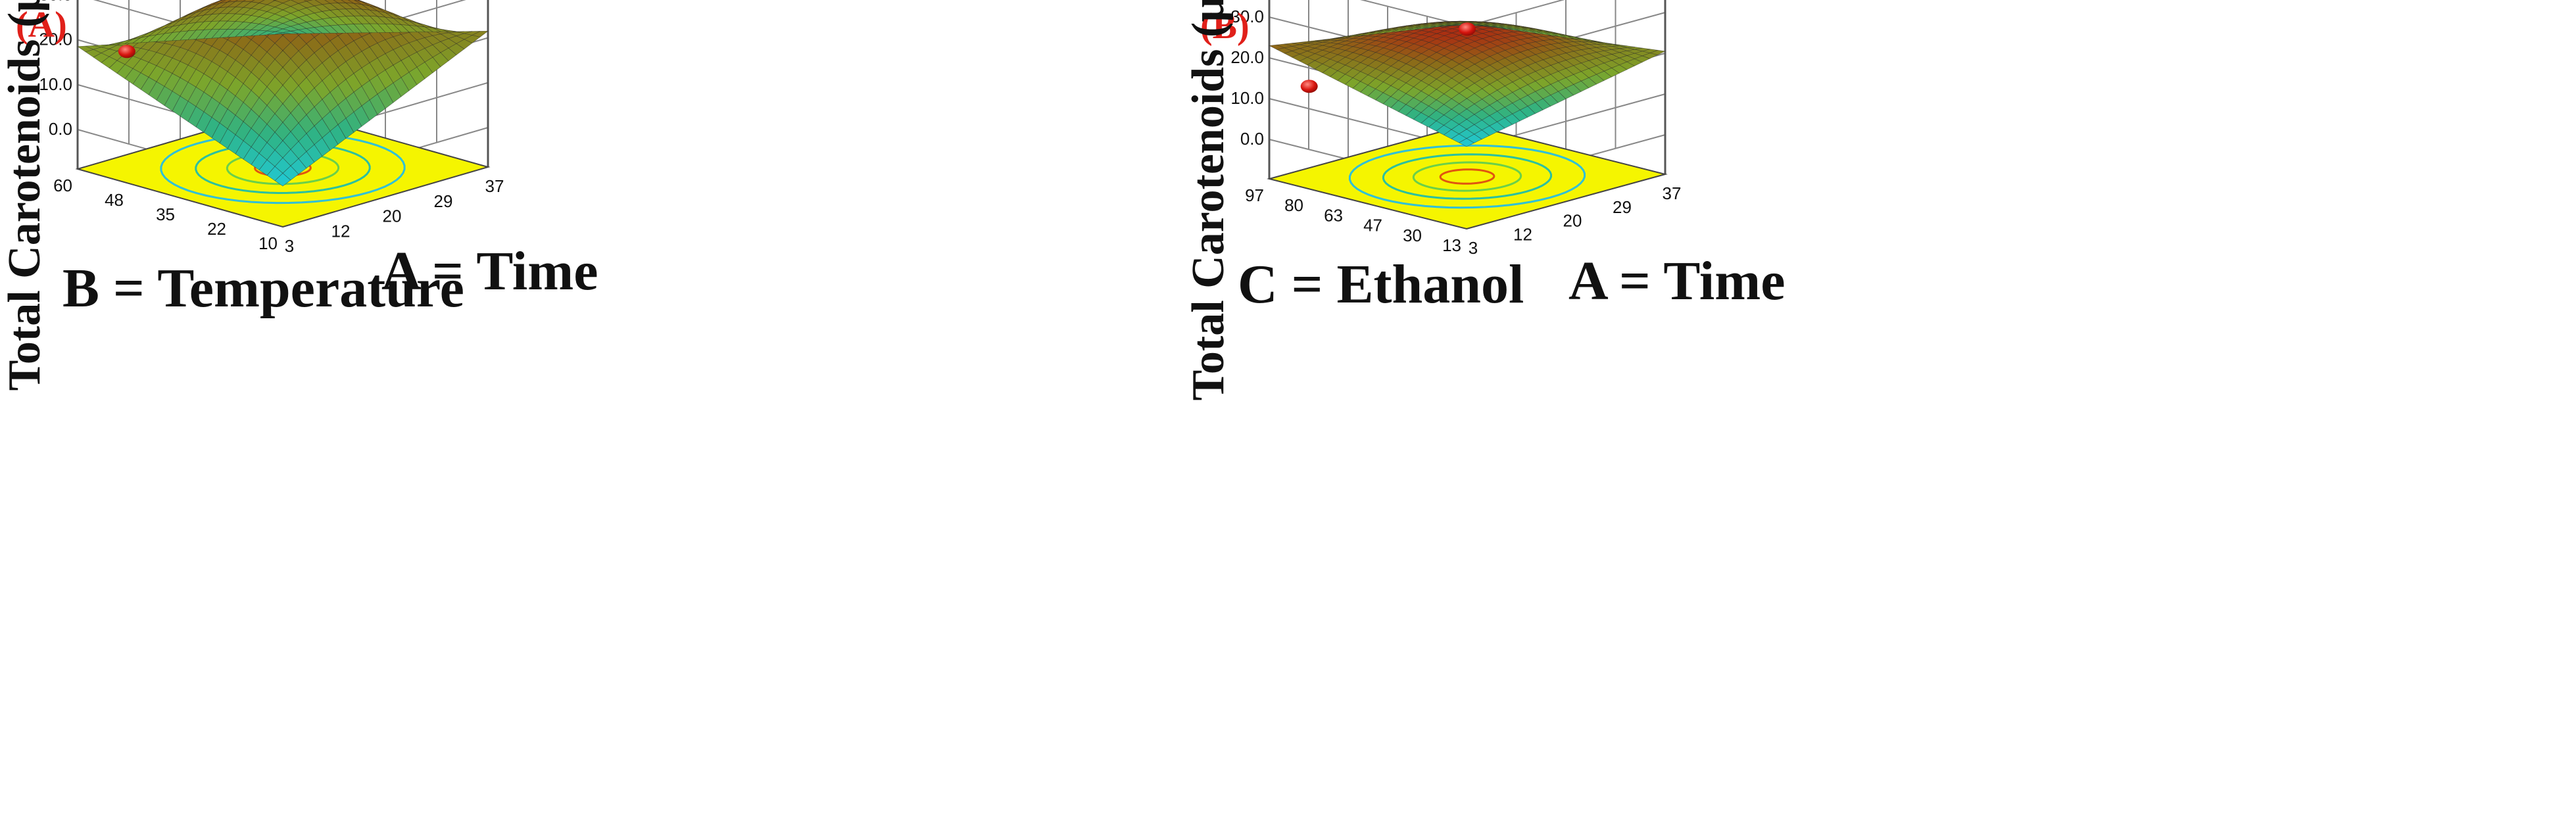  What do you see at coordinates (1451, 245) in the screenshot?
I see `y-tick-label: 13` at bounding box center [1451, 245].